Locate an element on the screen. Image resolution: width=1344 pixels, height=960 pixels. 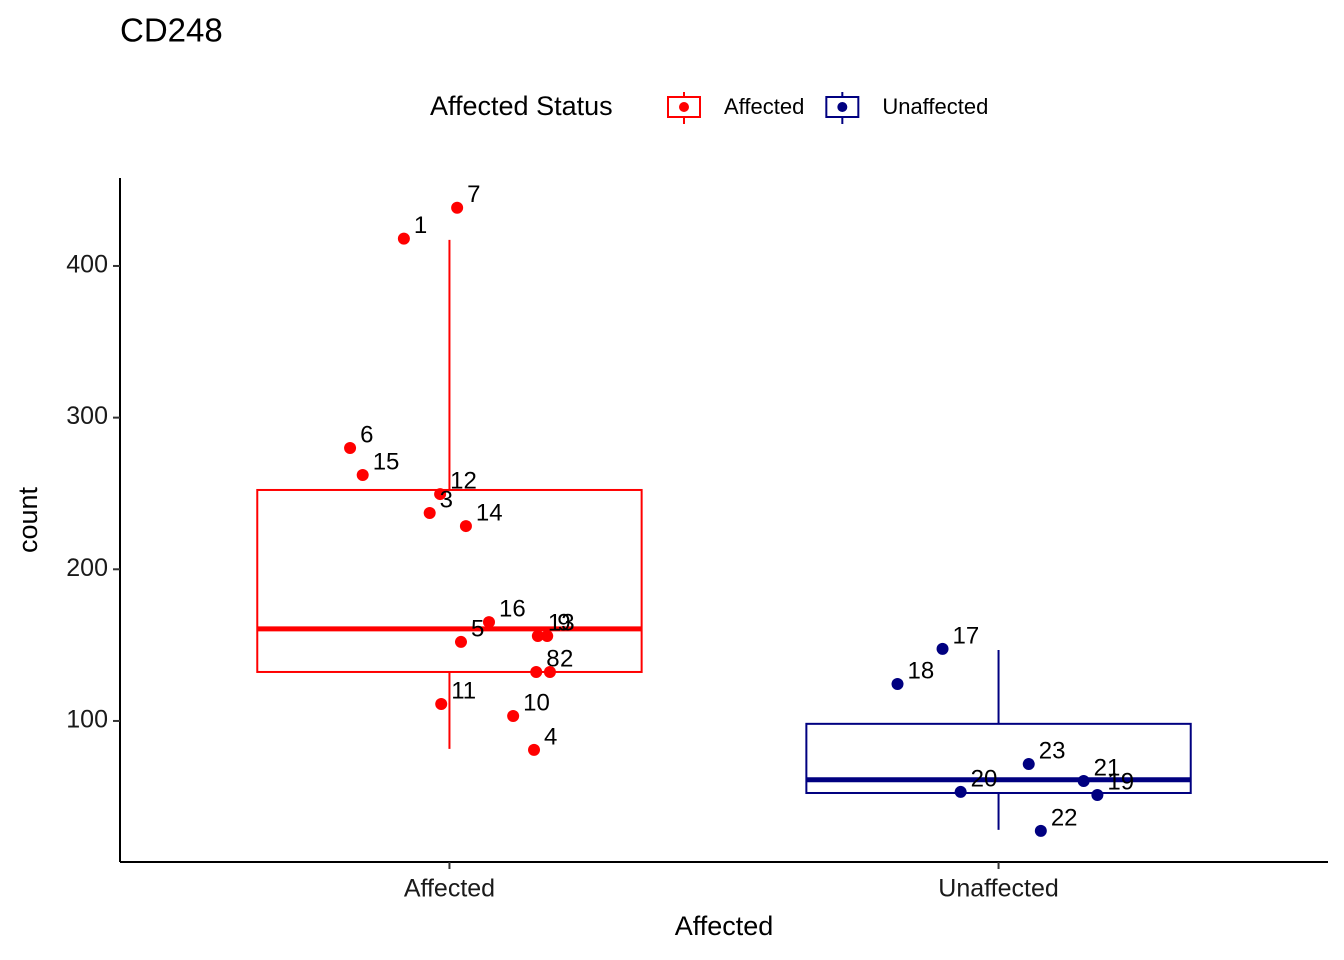
point-label: 7 is located at coordinates (473, 194).